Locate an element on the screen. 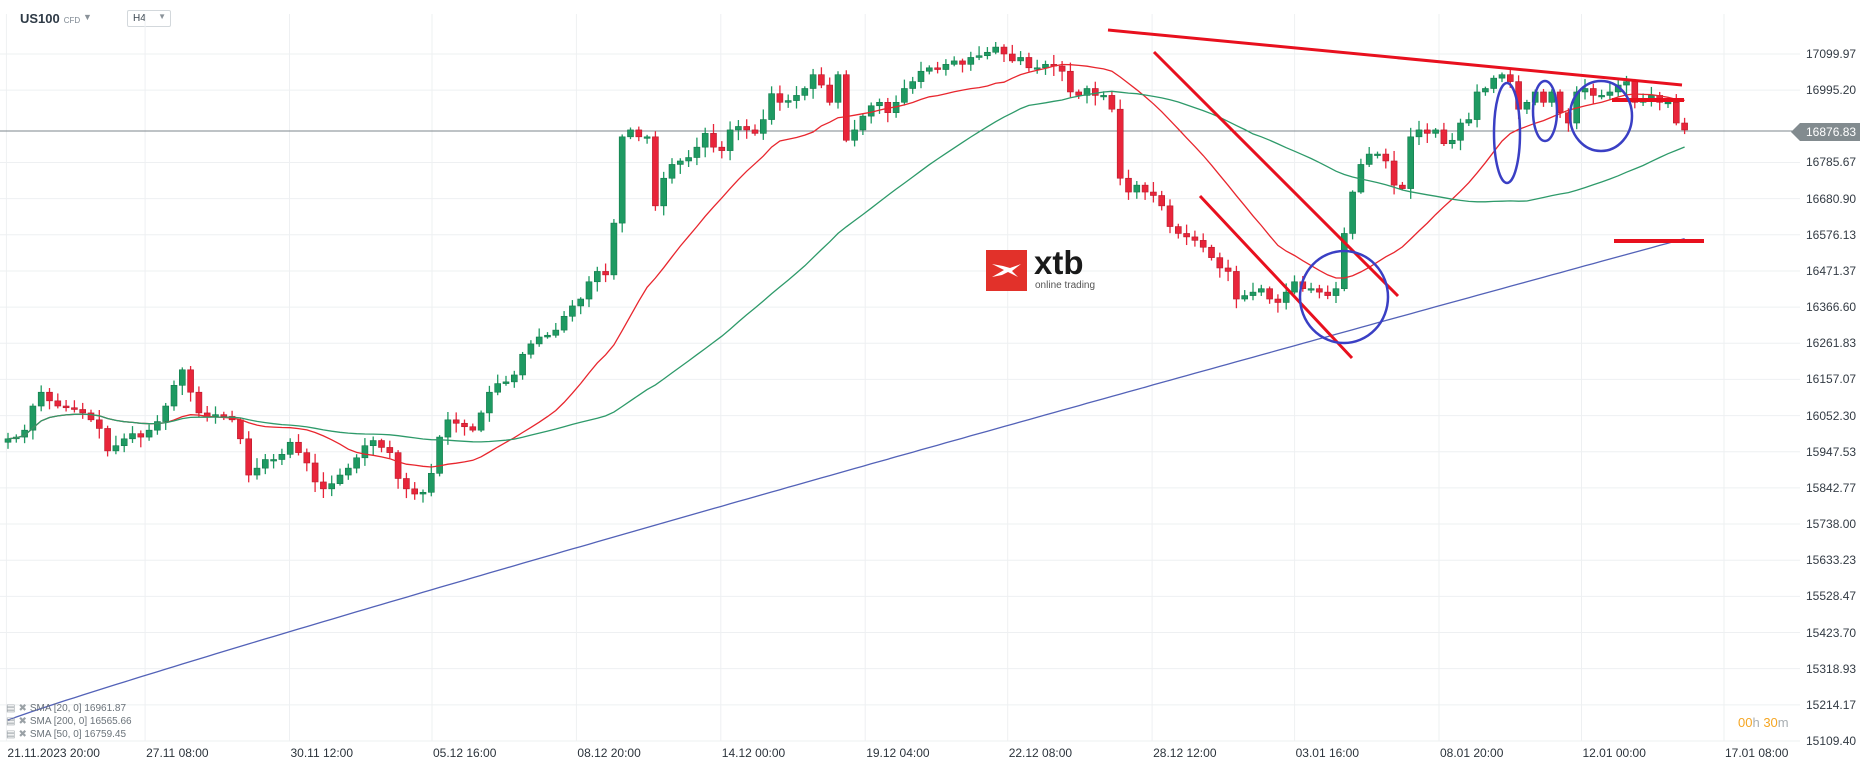 The image size is (1866, 767). symbol-selector: US100 CFD is located at coordinates (50, 18).